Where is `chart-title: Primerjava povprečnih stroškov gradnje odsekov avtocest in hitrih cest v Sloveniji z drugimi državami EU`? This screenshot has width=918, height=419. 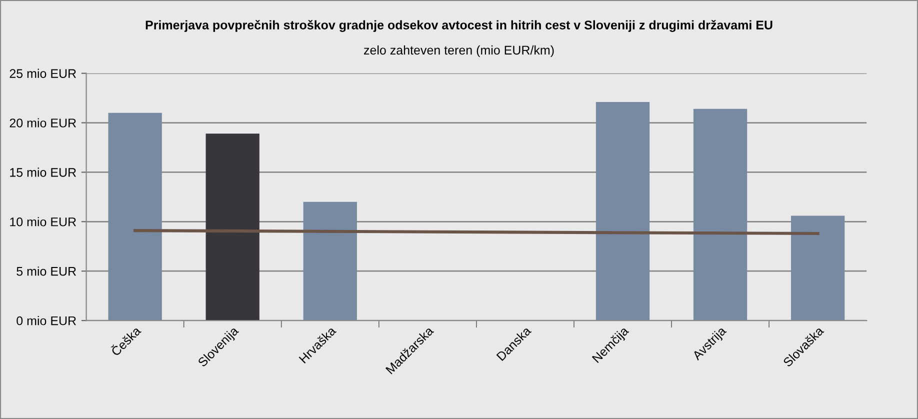 chart-title: Primerjava povprečnih stroškov gradnje odsekov avtocest in hitrih cest v Sloveniji z drugimi državami EU is located at coordinates (459, 26).